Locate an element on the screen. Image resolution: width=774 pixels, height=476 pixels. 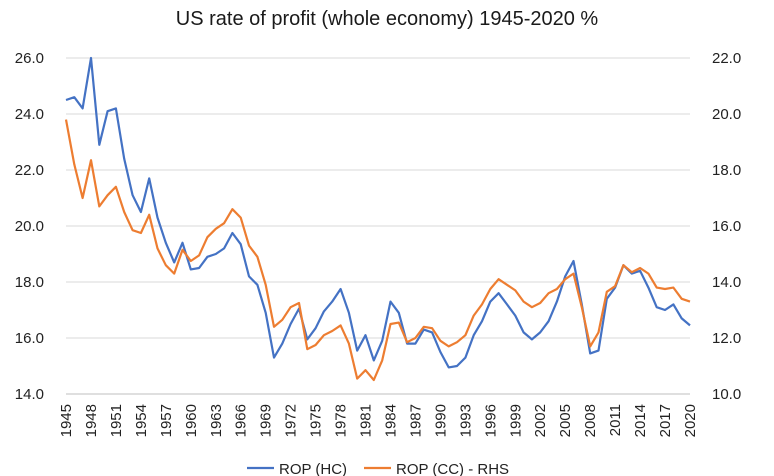
x-tick-label: 1987 is located at coordinates (415, 420).